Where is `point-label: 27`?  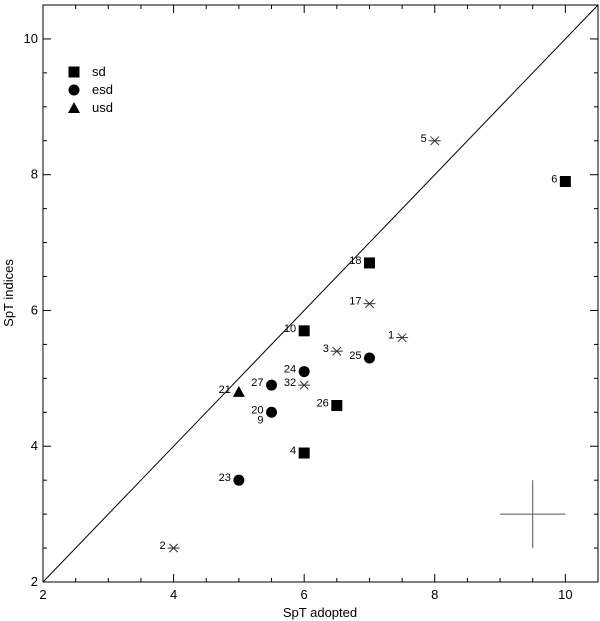
point-label: 27 is located at coordinates (257, 383).